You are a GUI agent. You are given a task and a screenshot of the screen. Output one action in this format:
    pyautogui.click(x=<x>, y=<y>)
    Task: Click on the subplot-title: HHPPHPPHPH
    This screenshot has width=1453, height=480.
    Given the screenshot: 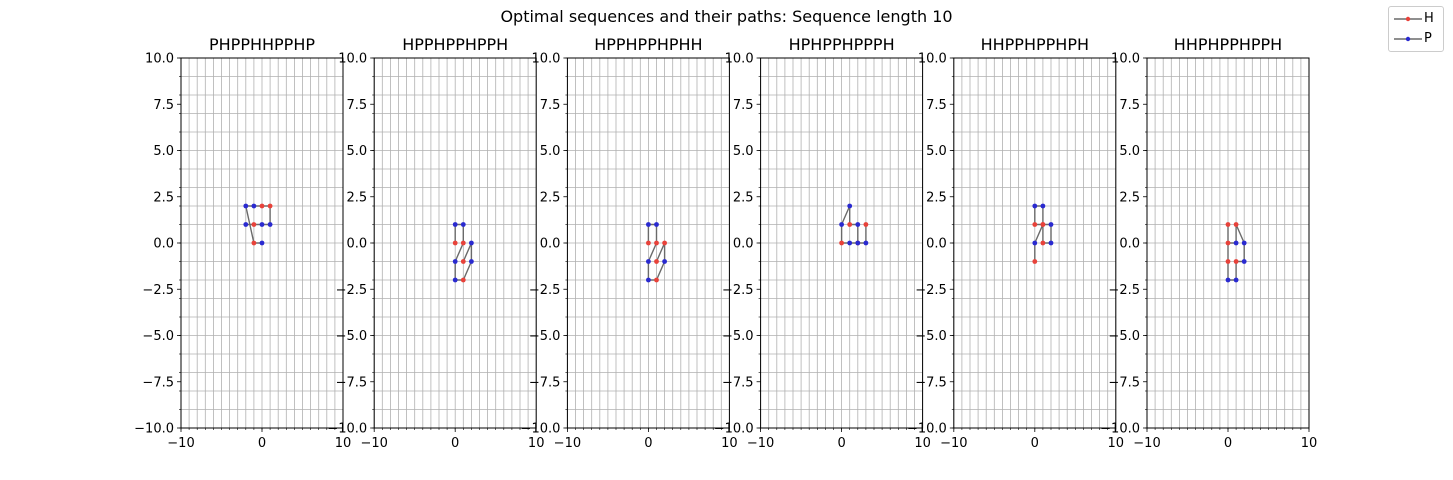 What is the action you would take?
    pyautogui.click(x=1035, y=44)
    